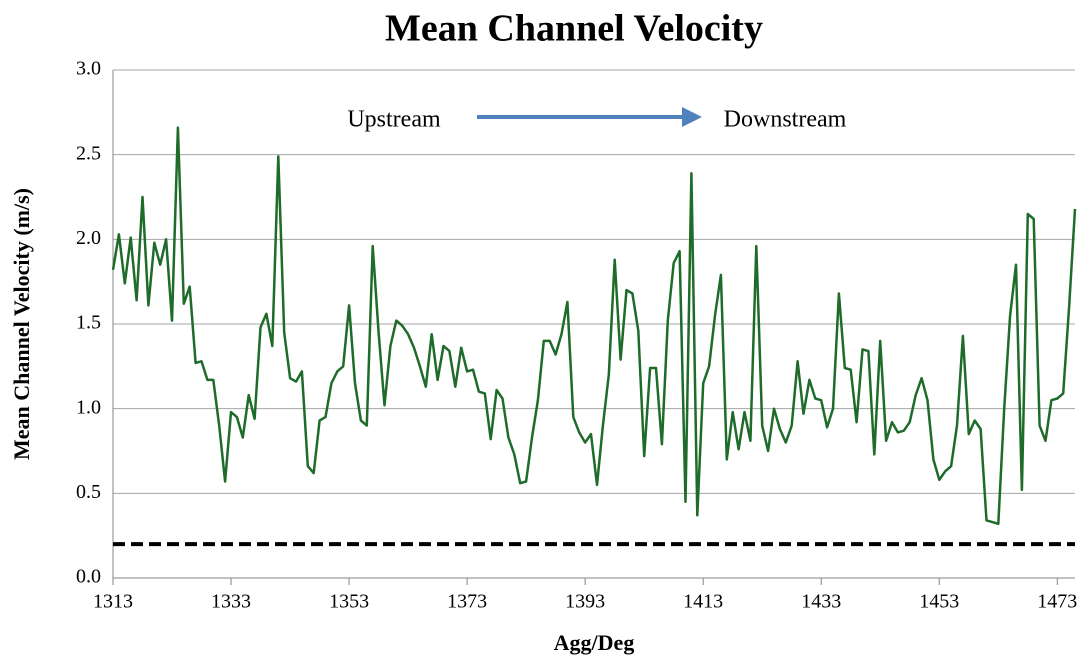 This screenshot has height=665, width=1092. Describe the element at coordinates (1057, 602) in the screenshot. I see `x-tick-label: 1473` at that location.